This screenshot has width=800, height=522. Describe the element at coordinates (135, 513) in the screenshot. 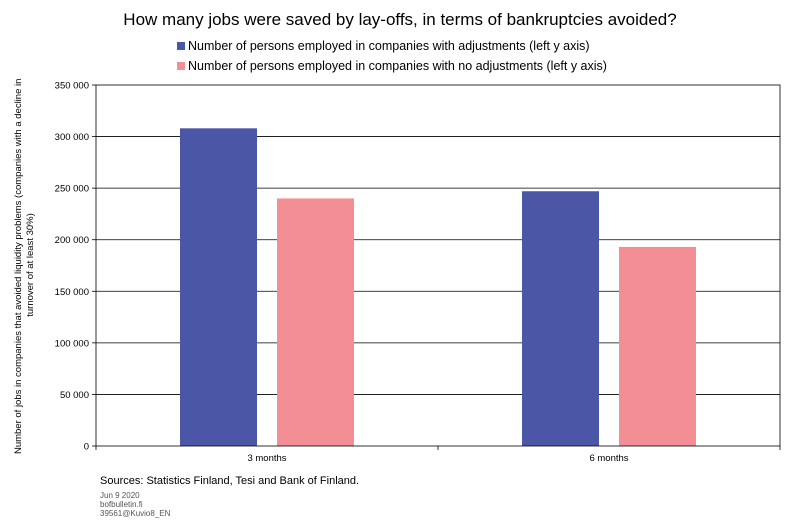

I see `meta-code: 39561@Kuvio8_EN` at that location.